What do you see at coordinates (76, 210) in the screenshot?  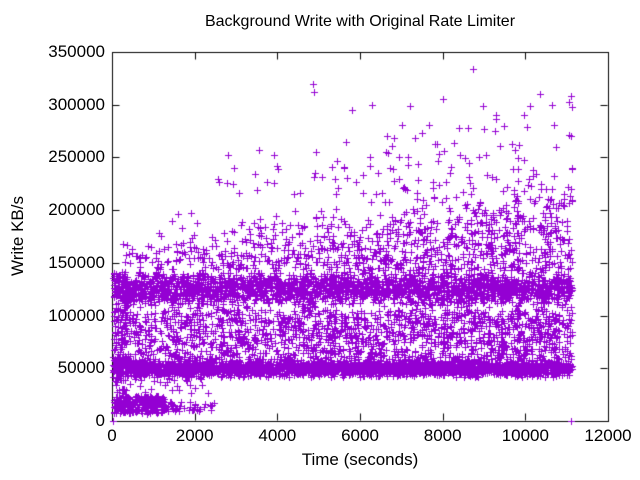 I see `y-tick-label: 200000` at bounding box center [76, 210].